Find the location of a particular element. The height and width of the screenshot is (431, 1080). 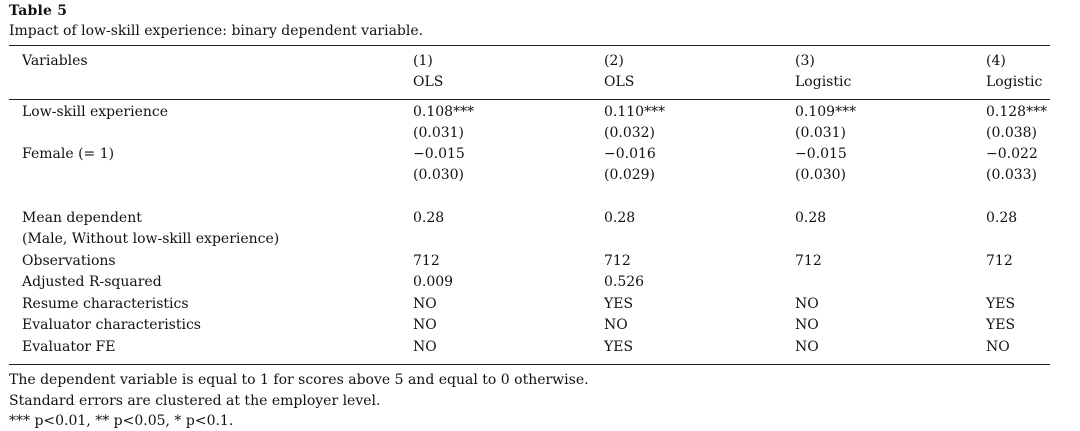

header-col-1-method: OLS is located at coordinates (428, 82).